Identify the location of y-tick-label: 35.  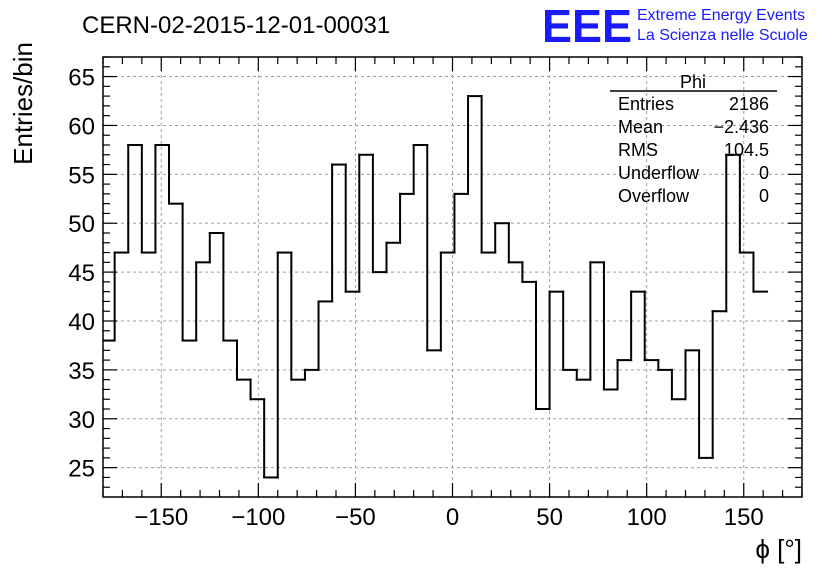
(81, 371).